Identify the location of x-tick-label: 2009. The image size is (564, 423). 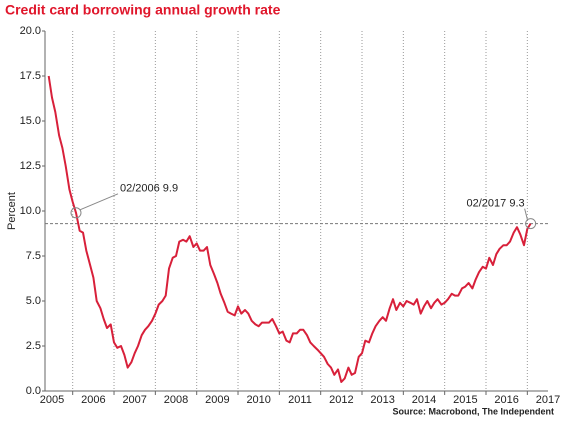
(217, 400).